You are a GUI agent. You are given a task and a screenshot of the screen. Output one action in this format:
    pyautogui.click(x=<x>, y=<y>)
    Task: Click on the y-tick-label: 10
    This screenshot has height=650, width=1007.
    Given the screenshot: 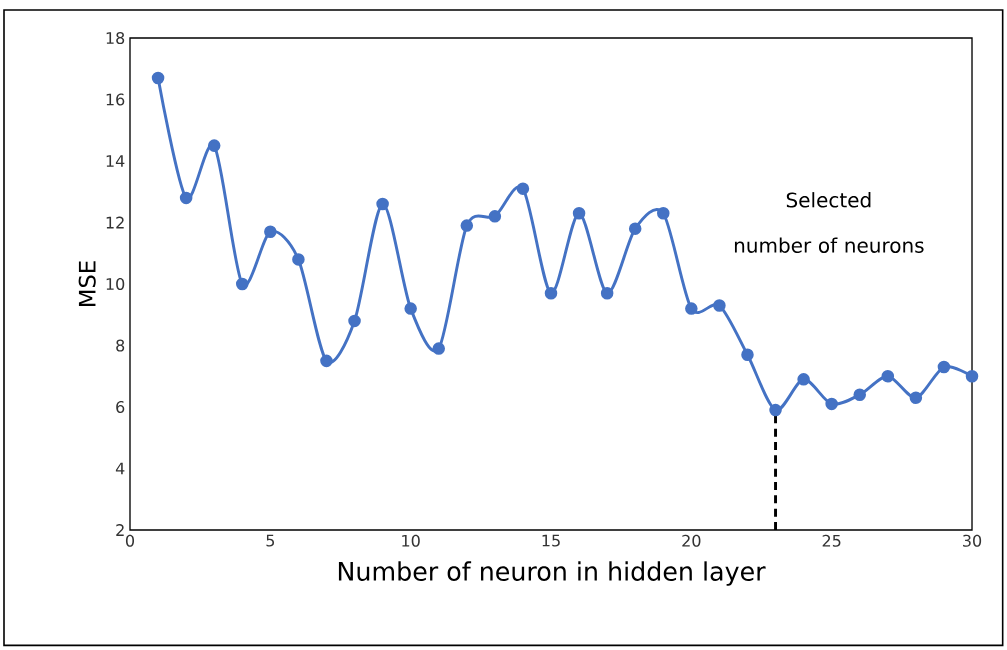 What is the action you would take?
    pyautogui.click(x=115, y=284)
    